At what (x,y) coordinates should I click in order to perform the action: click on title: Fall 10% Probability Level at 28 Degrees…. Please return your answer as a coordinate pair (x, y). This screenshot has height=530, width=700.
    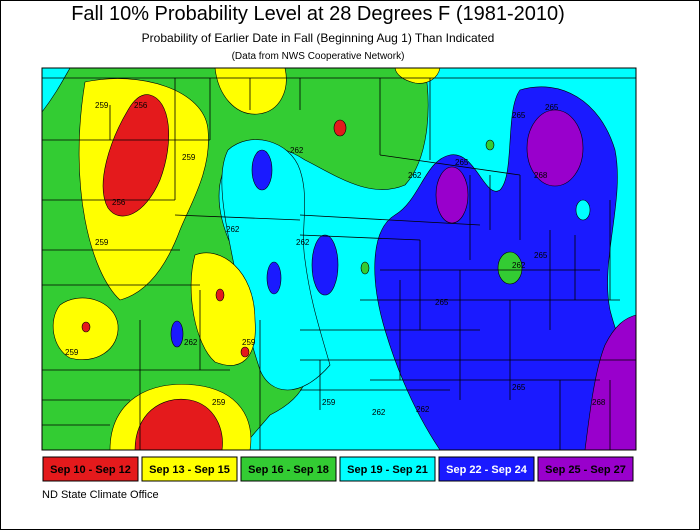
    Looking at the image, I should click on (318, 14).